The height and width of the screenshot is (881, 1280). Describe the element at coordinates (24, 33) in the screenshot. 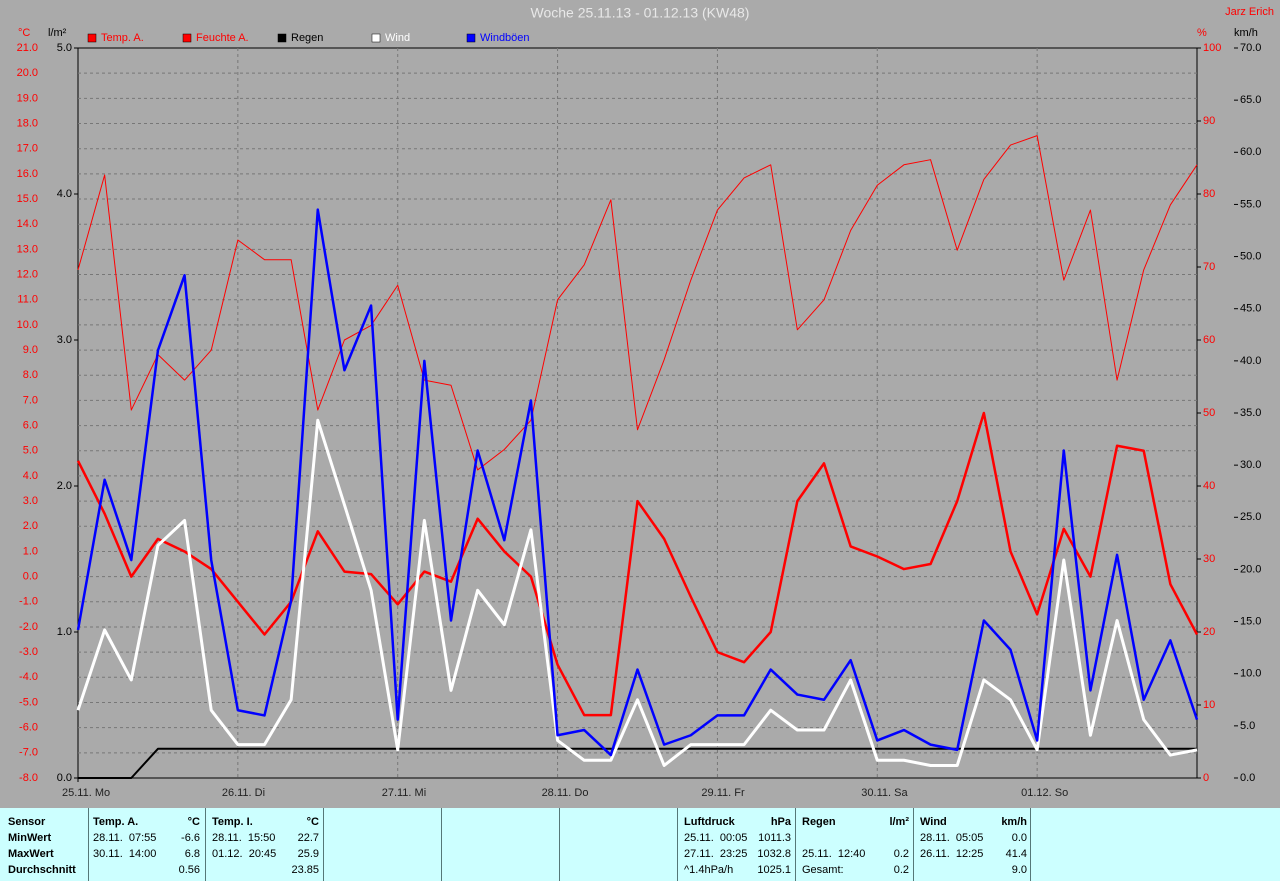

I see `y-axis-label: °C` at that location.